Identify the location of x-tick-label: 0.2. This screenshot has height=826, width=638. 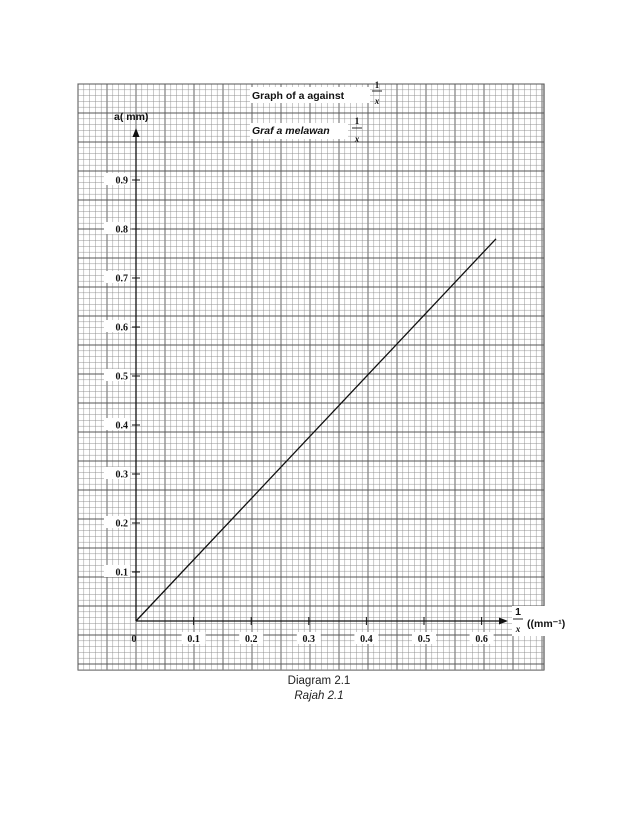
(251, 639).